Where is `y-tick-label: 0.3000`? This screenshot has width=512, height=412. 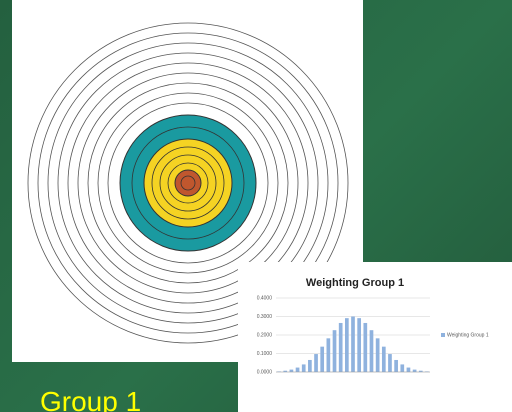 y-tick-label: 0.3000 is located at coordinates (265, 317).